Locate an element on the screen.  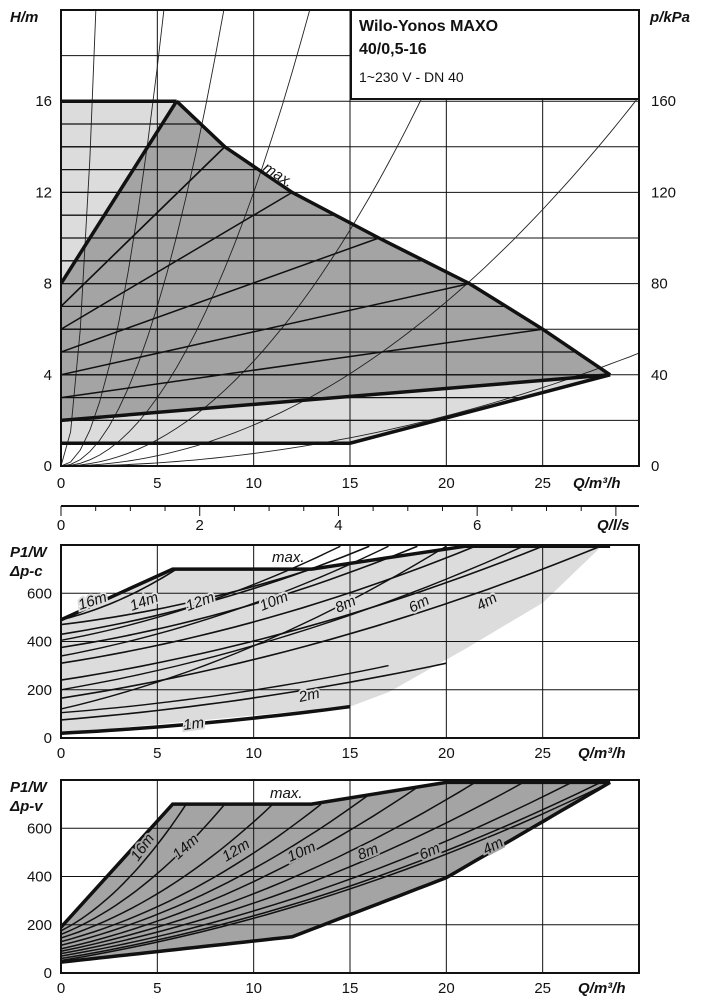
power-dpc-xtick-label: 10 is located at coordinates (253, 753).